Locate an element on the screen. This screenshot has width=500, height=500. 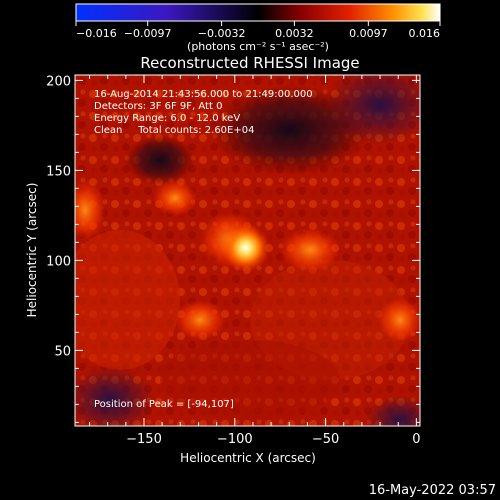
colorbar is located at coordinates (258, 12).